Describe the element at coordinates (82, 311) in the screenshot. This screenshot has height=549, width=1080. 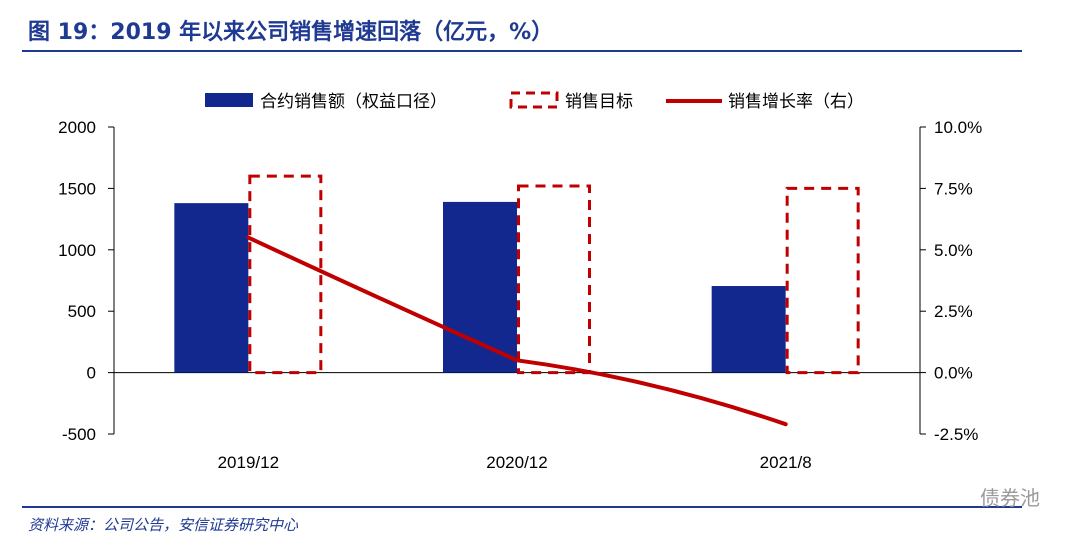
I see `left-tick-label: 500` at that location.